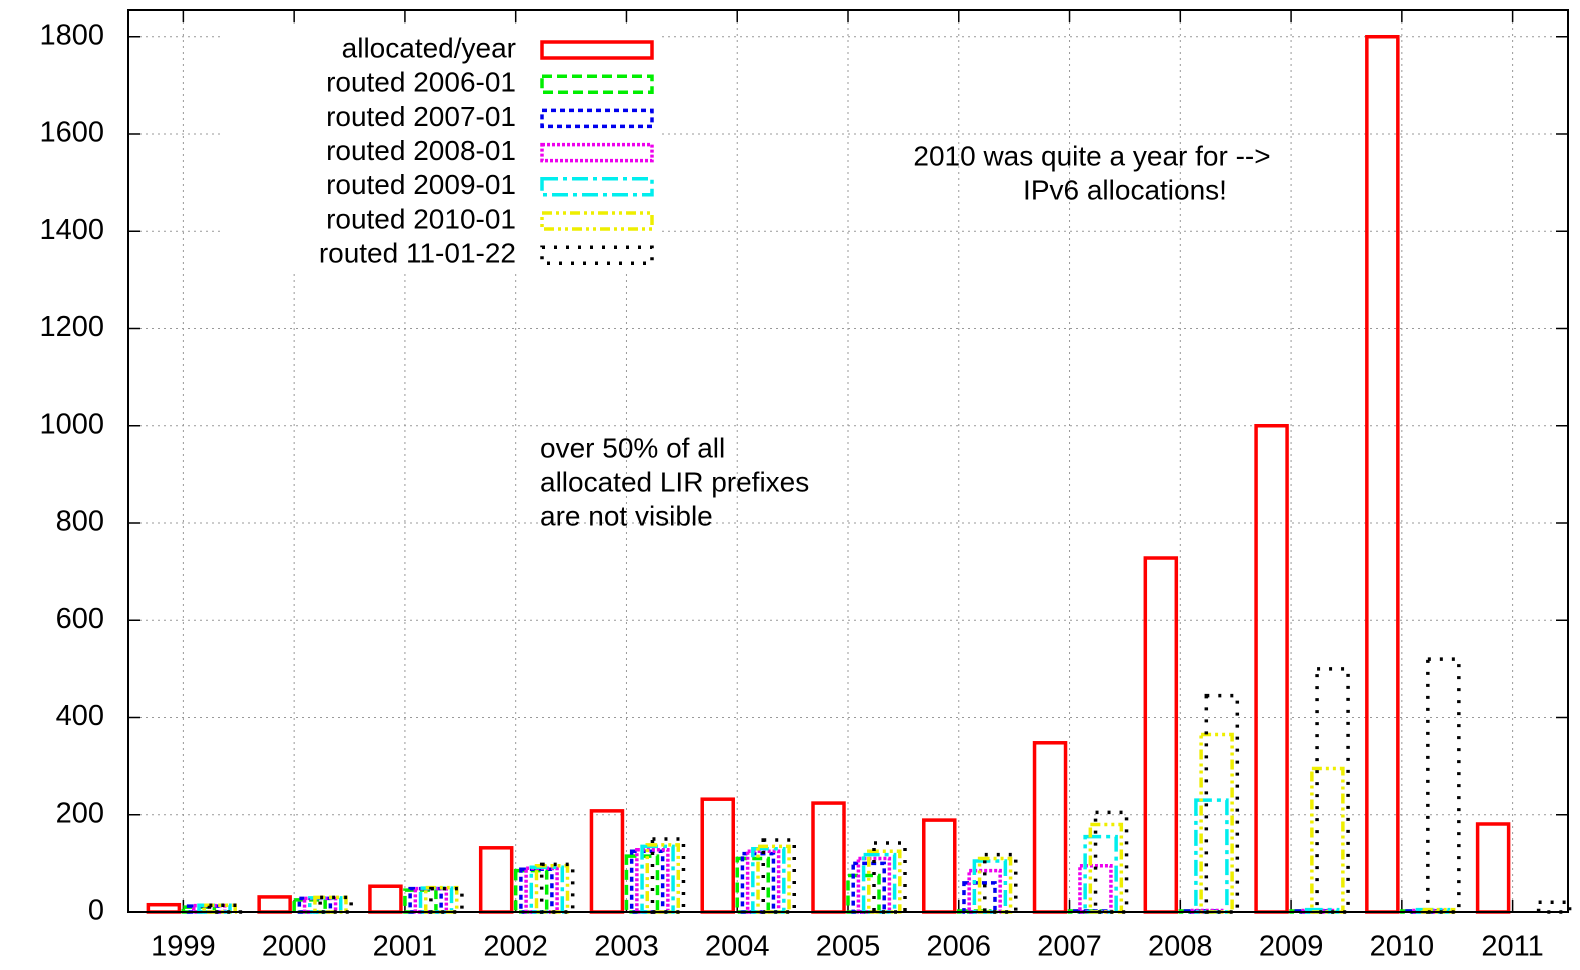 The image size is (1580, 970). I want to click on x-tick-label: 2009, so click(1291, 947).